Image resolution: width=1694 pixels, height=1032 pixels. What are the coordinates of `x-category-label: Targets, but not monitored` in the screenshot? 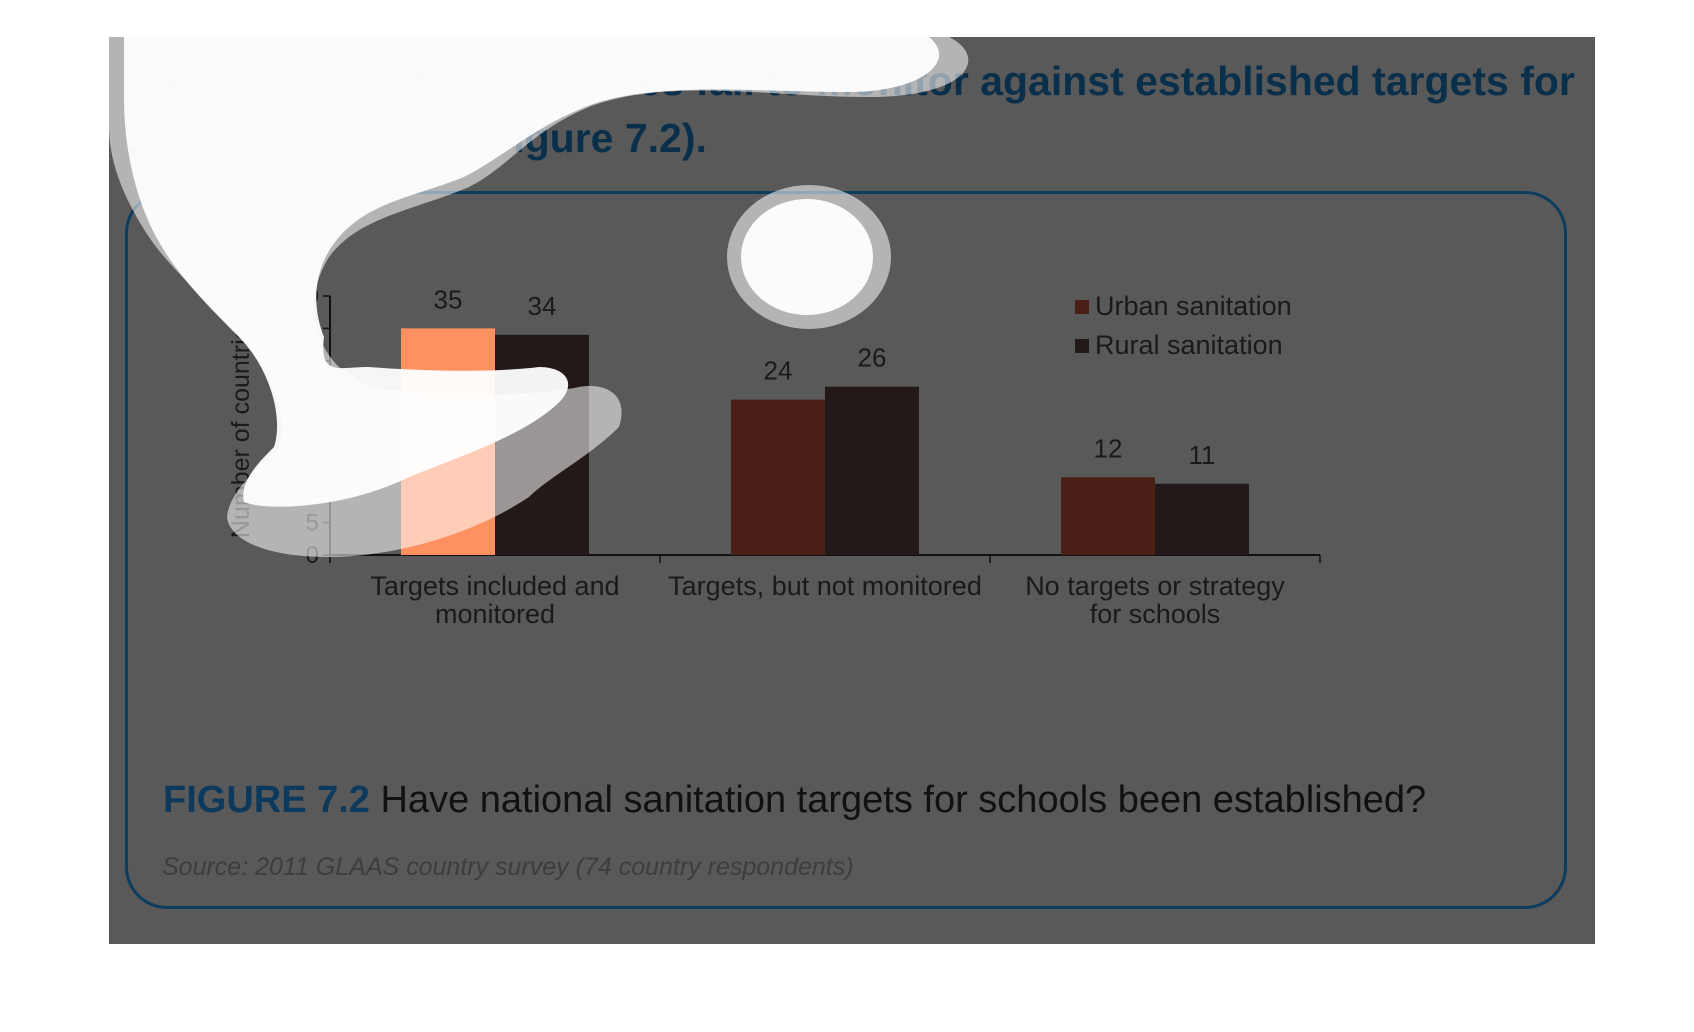 It's located at (825, 586).